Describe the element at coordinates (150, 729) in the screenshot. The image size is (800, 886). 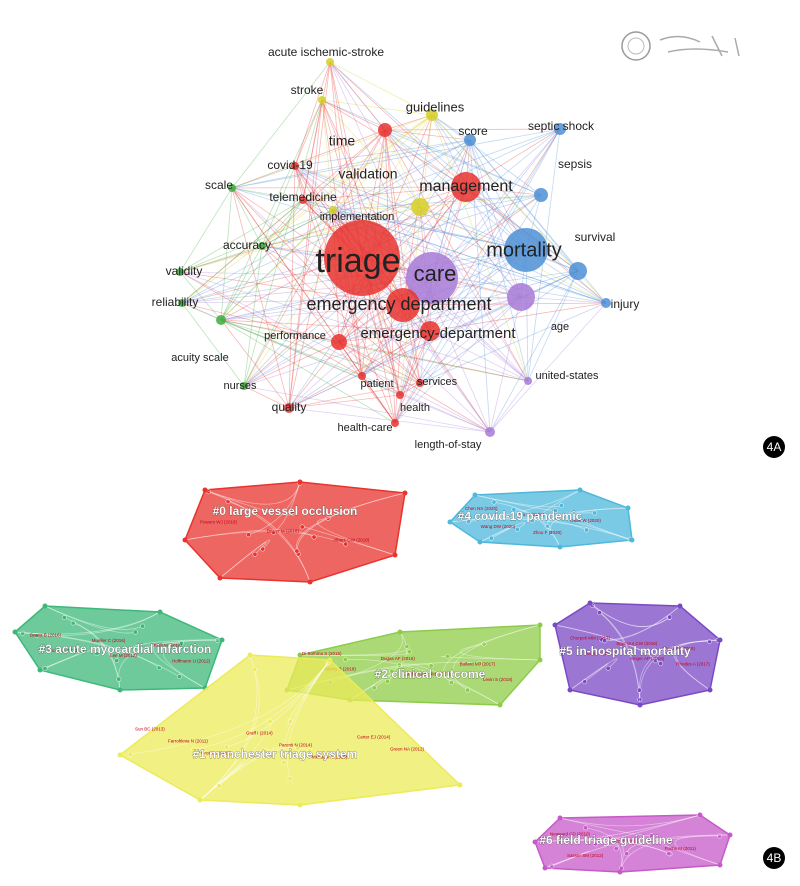
I see `author-label: Sun BC (2013)` at that location.